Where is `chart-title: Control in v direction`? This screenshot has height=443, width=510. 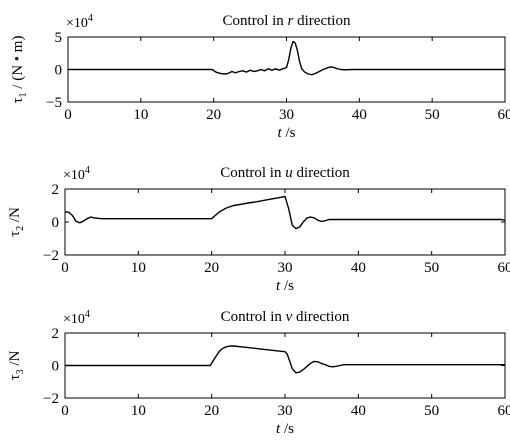
chart-title: Control in v direction is located at coordinates (285, 317).